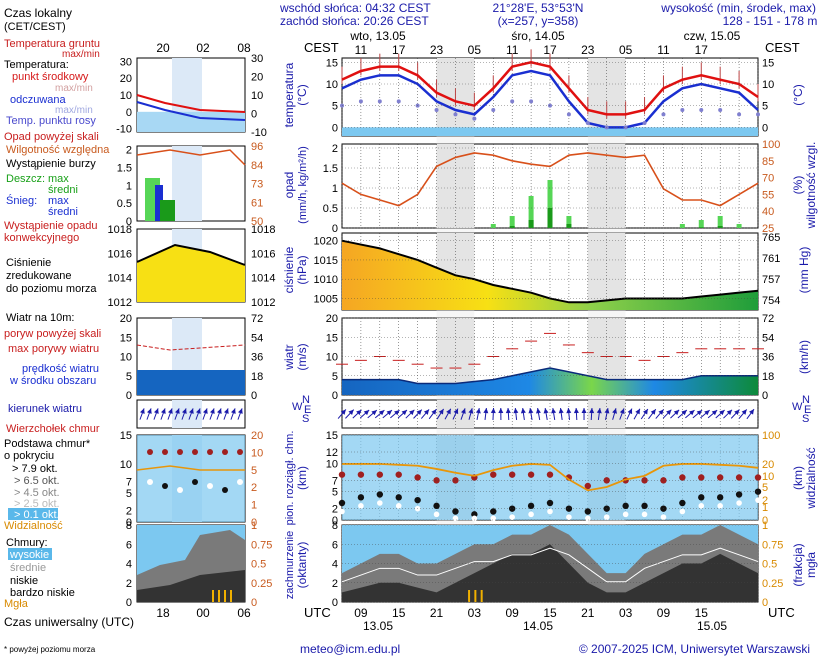 Image resolution: width=820 pixels, height=660 pixels. I want to click on coords: 21°28'E, 53°53'N, so click(538, 8).